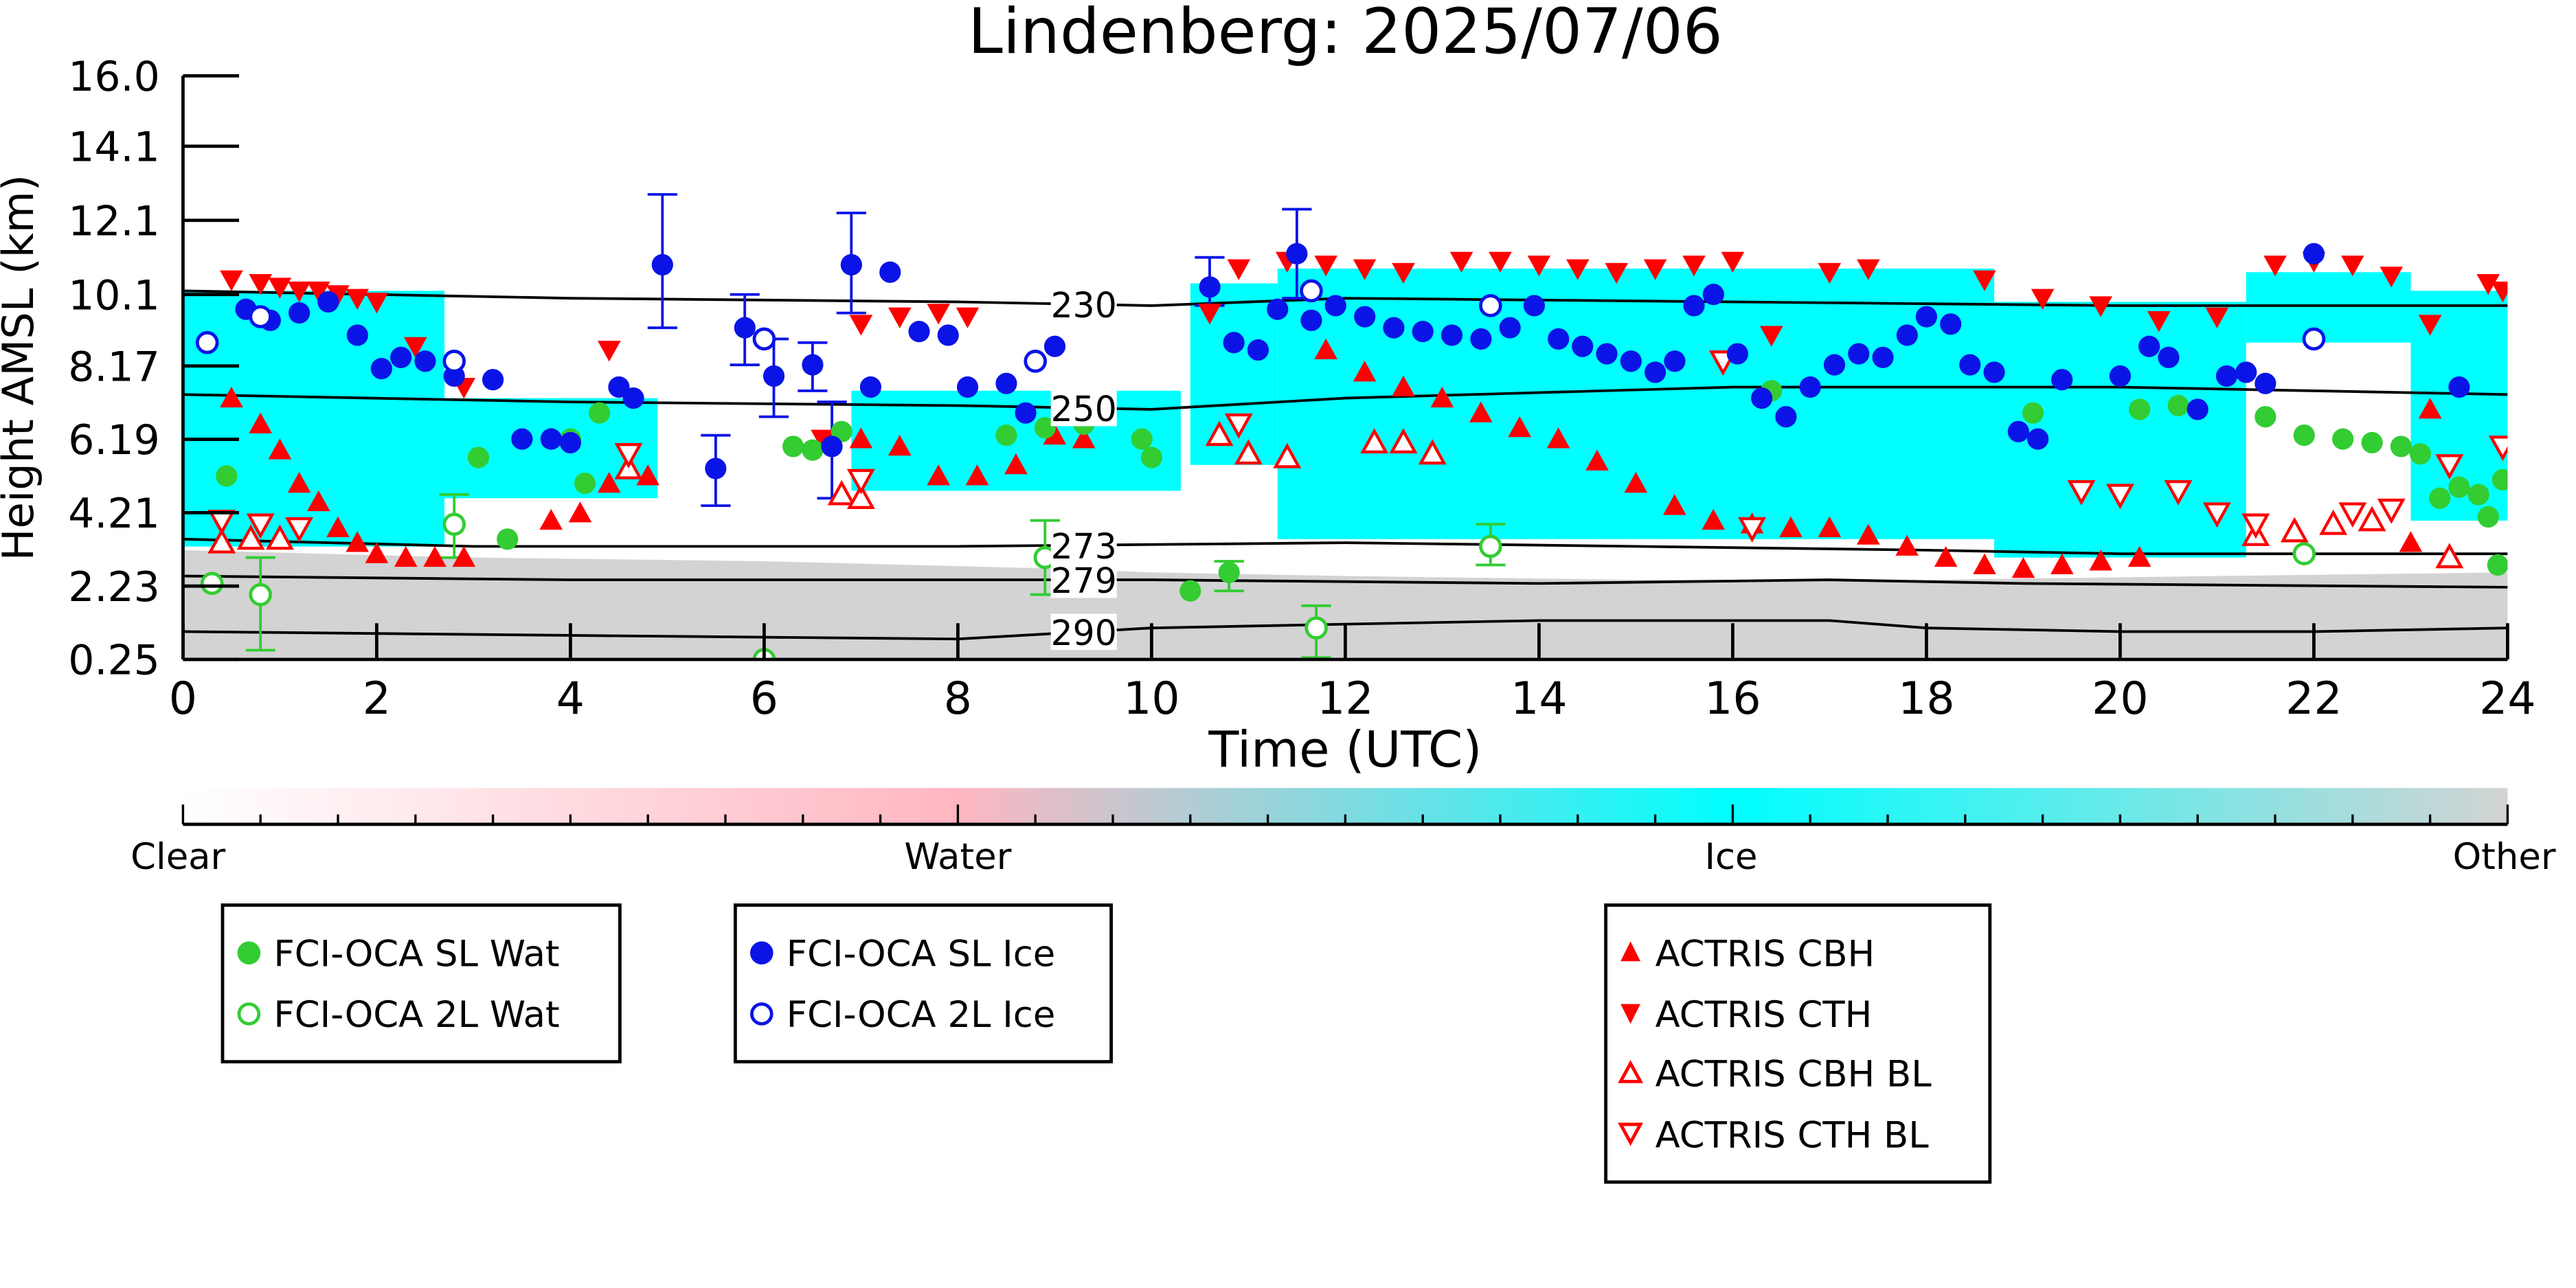 The width and height of the screenshot is (2576, 1288). Describe the element at coordinates (114, 367) in the screenshot. I see `y-tick-label: 8.17` at that location.